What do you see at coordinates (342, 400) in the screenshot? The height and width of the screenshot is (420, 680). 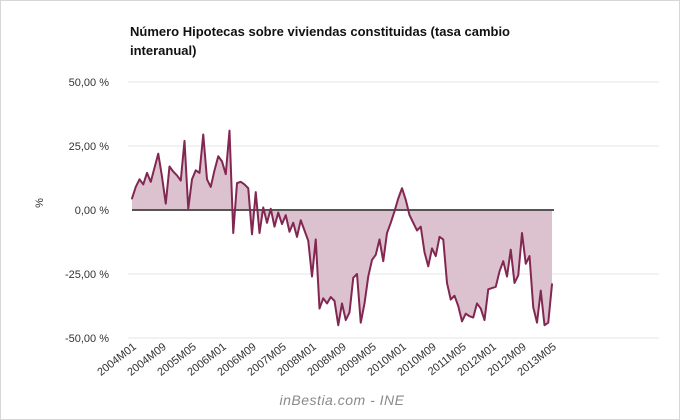 I see `watermark: inBestia.com - INE` at bounding box center [342, 400].